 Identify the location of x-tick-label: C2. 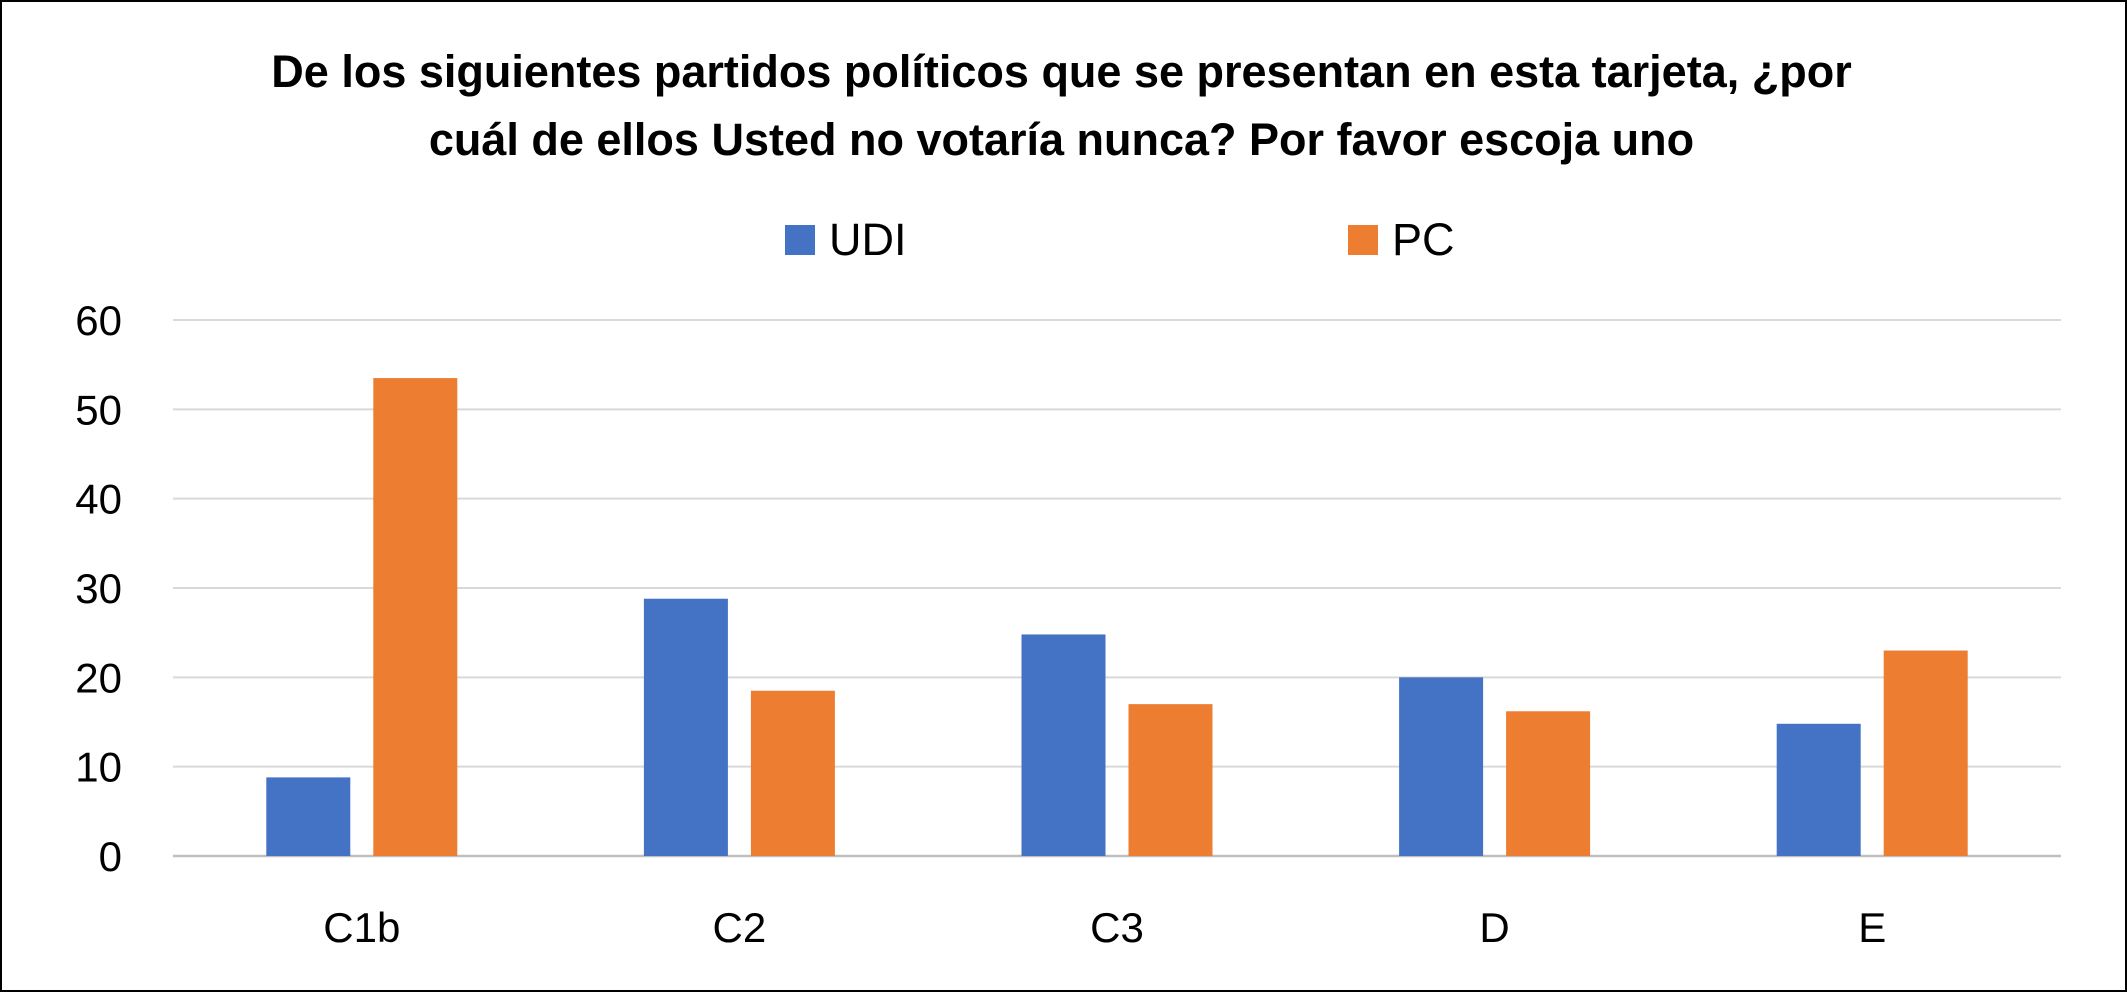
(740, 927).